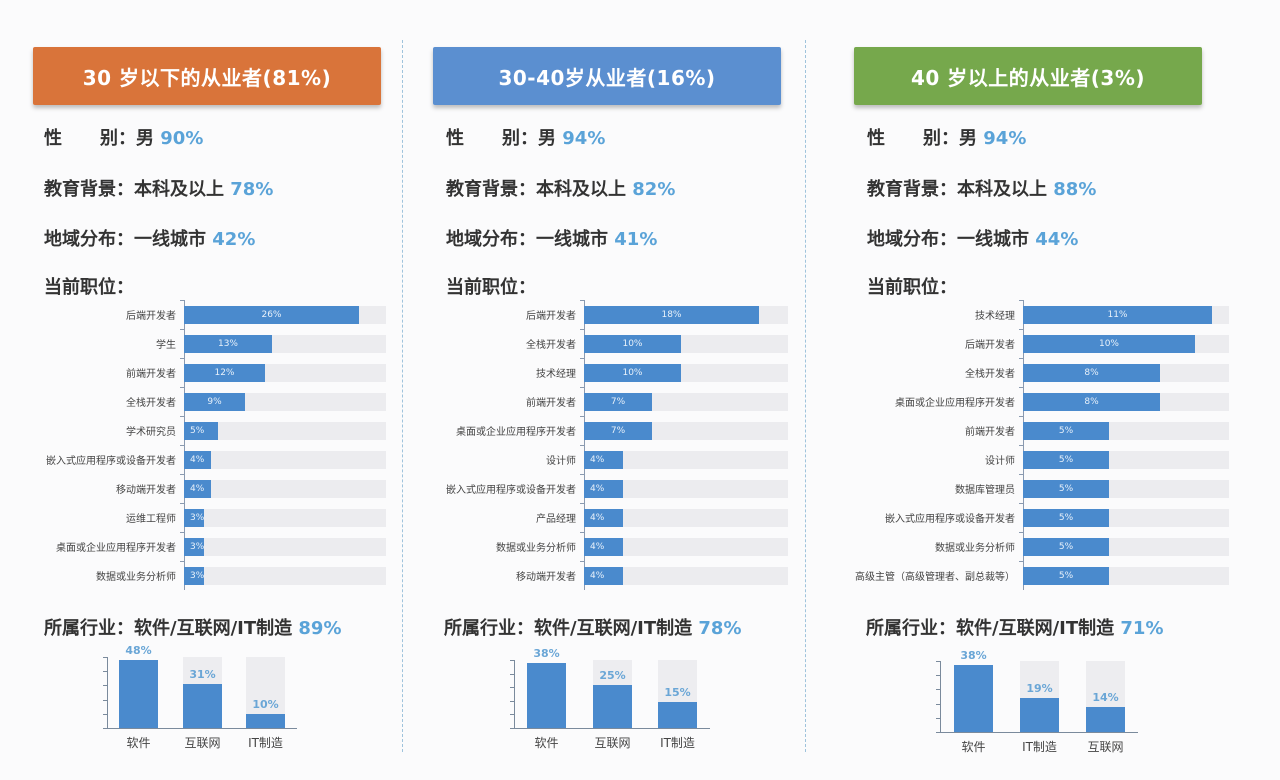 This screenshot has width=1280, height=780. What do you see at coordinates (146, 490) in the screenshot?
I see `bar-label: 移动端开发者` at bounding box center [146, 490].